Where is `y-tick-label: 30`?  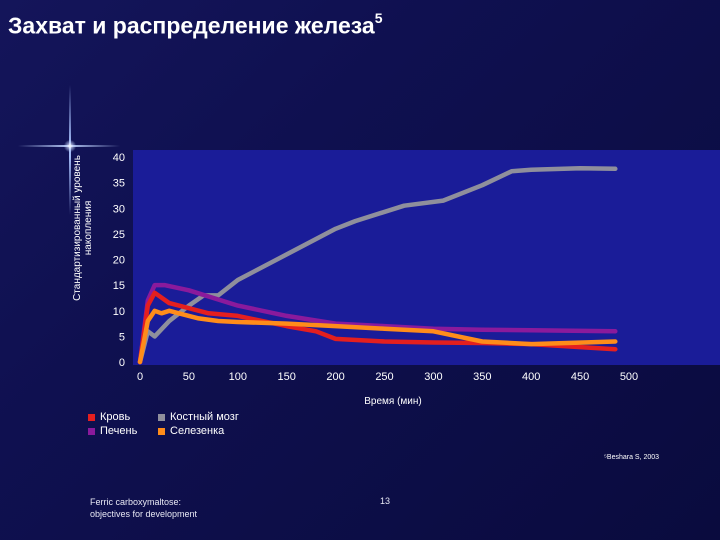 y-tick-label: 30 is located at coordinates (119, 209).